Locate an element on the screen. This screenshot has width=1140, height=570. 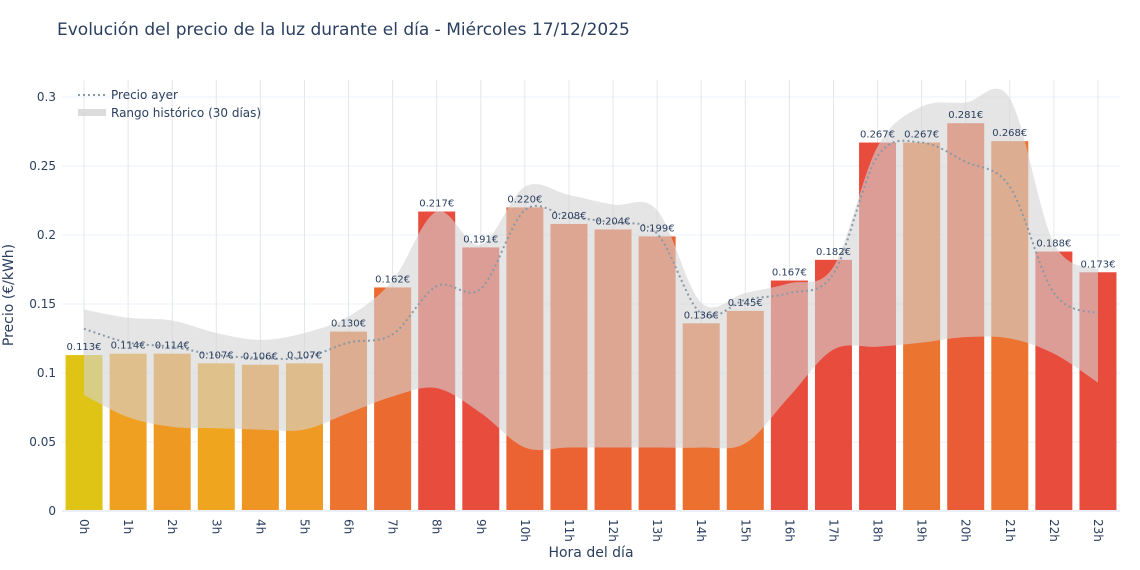
bar-value-label: 0.145€ is located at coordinates (745, 303).